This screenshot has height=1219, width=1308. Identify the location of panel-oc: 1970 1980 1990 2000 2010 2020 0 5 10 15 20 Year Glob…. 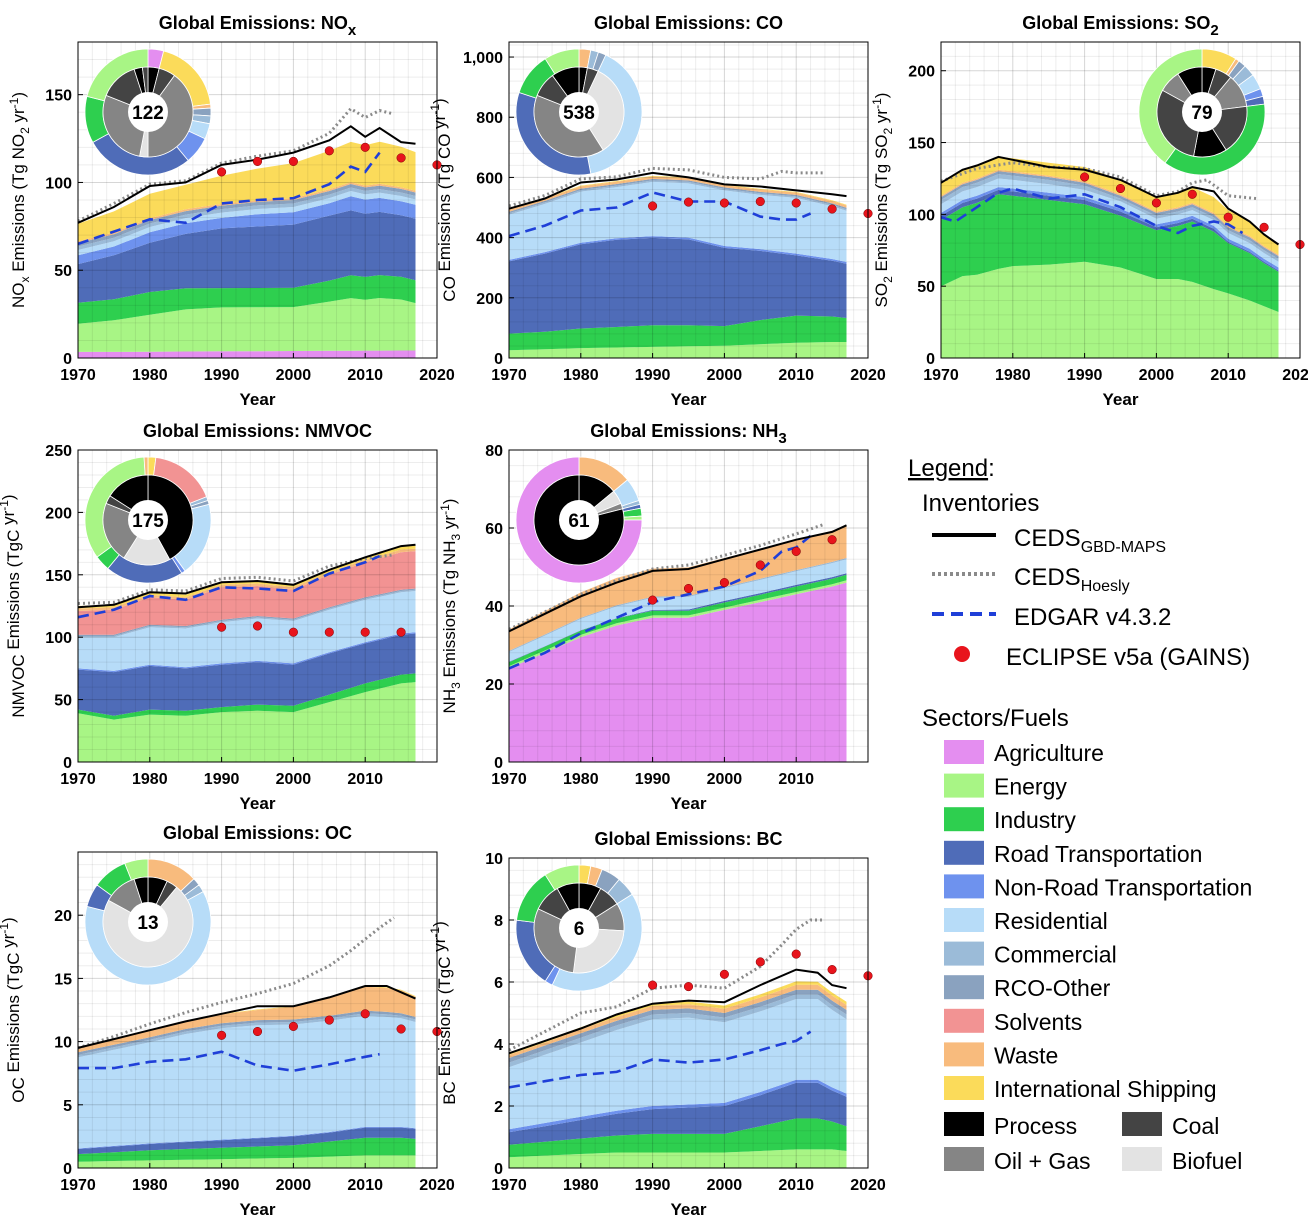
(227, 1021).